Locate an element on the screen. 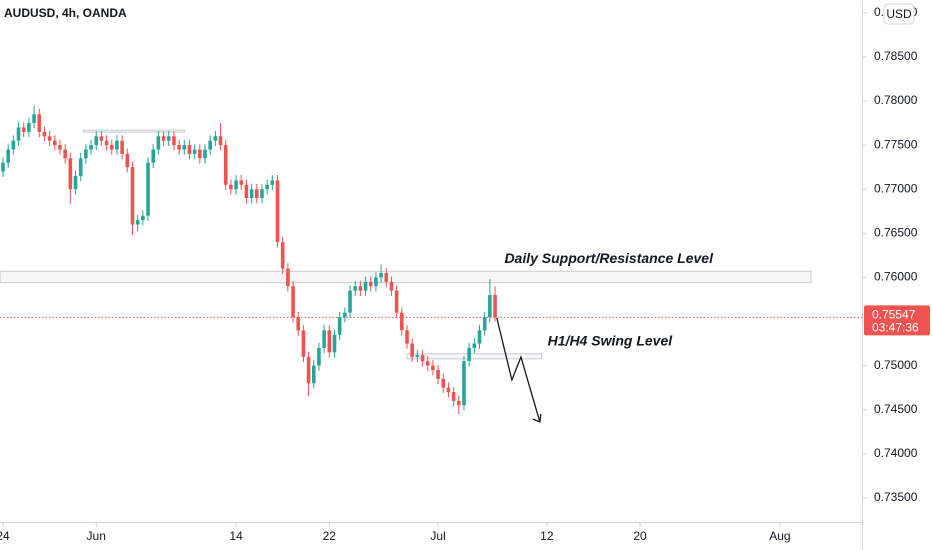 Image resolution: width=932 pixels, height=550 pixels. zone-label: Daily Support/Resistance Level is located at coordinates (609, 258).